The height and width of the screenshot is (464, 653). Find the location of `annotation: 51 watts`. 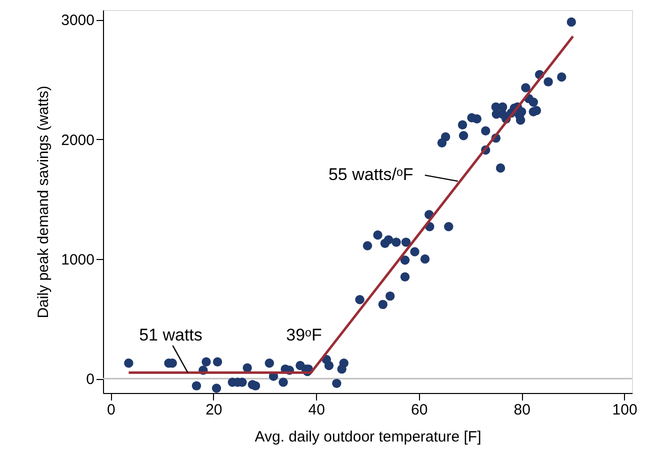

annotation: 51 watts is located at coordinates (170, 335).